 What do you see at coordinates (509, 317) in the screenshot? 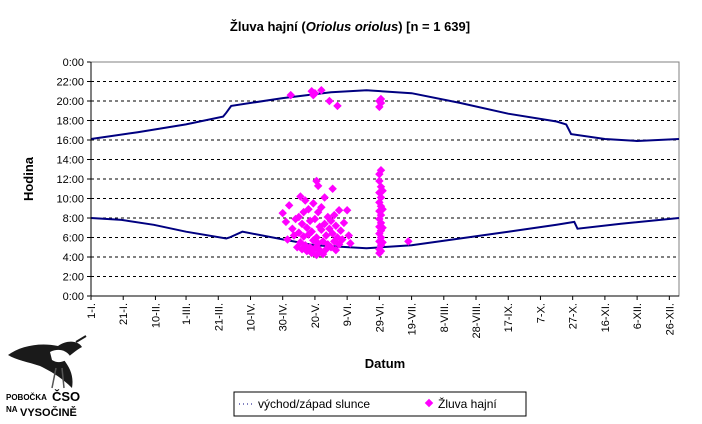
I see `x-tick-label: 17-IX.` at bounding box center [509, 317].